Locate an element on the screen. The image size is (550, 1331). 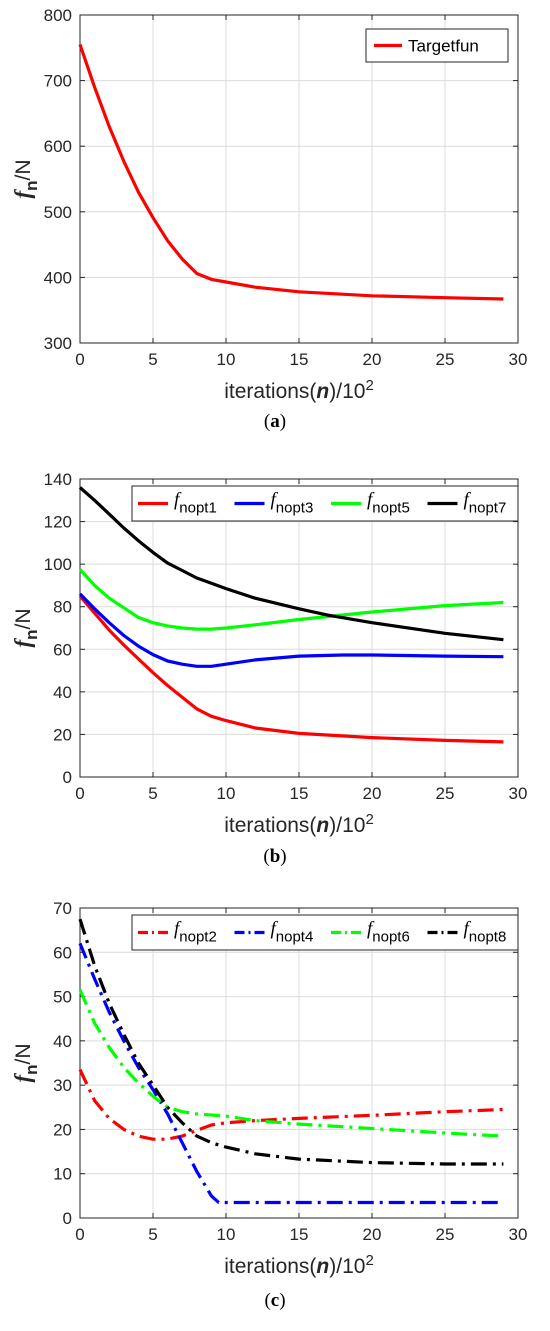
panel-caption: (c) is located at coordinates (274, 1300).